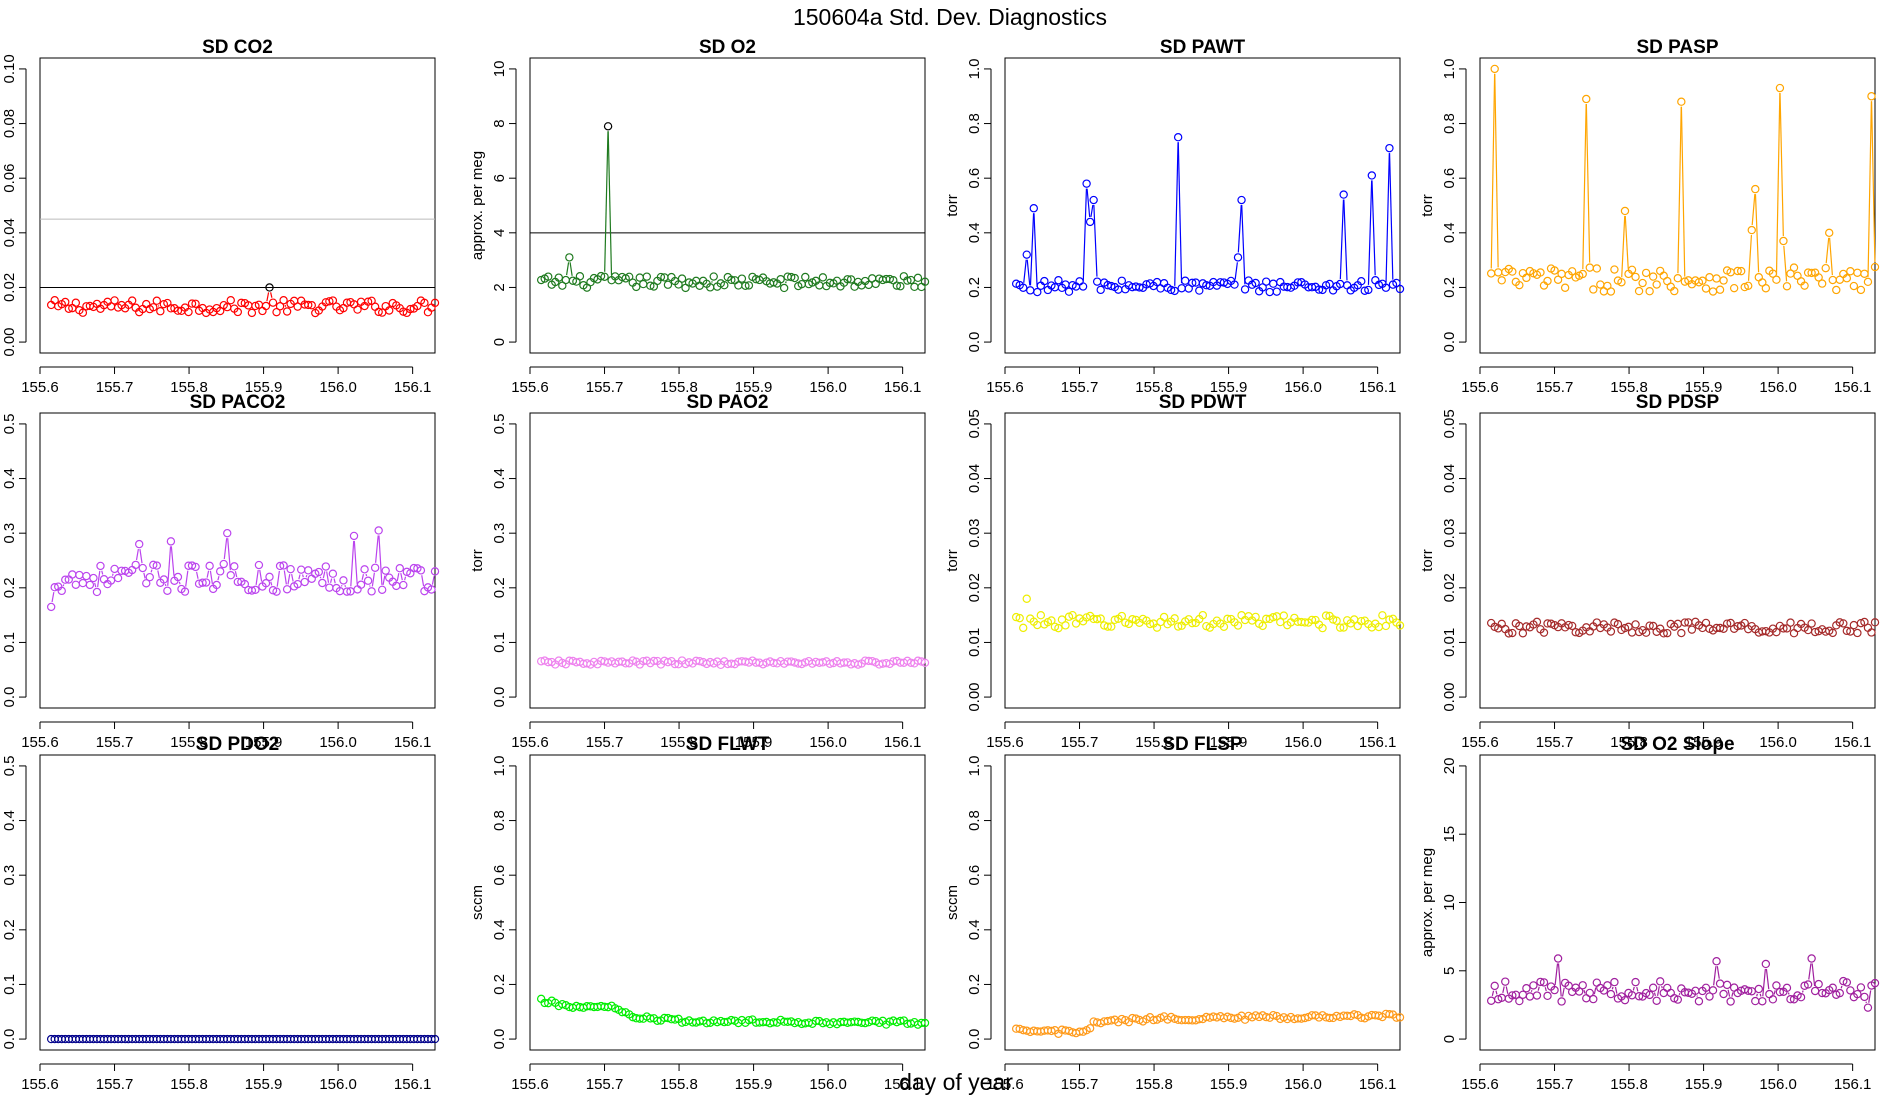 Image resolution: width=1900 pixels, height=1100 pixels. I want to click on y-tick-label: 0.0, so click(499, 697).